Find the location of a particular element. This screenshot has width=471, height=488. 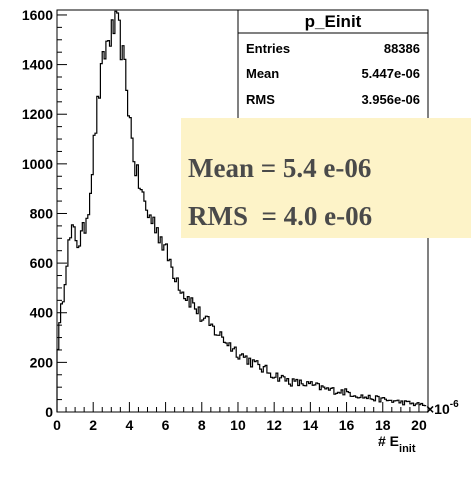

x-tick-label: 4 is located at coordinates (129, 425).